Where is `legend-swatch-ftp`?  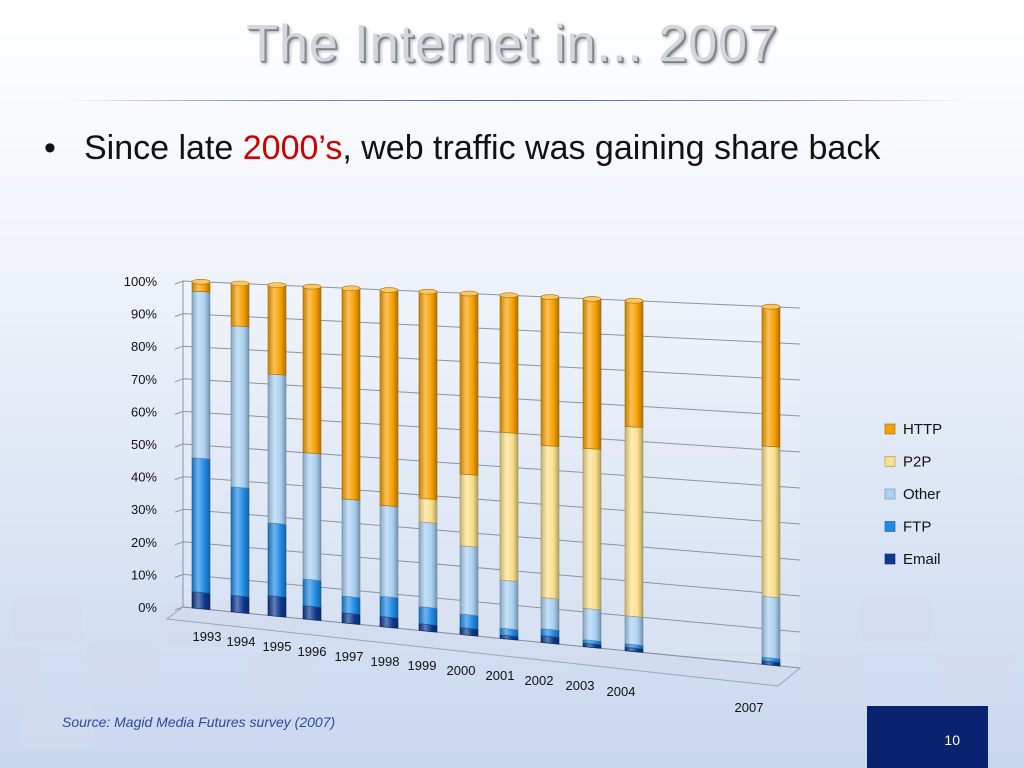
legend-swatch-ftp is located at coordinates (890, 526).